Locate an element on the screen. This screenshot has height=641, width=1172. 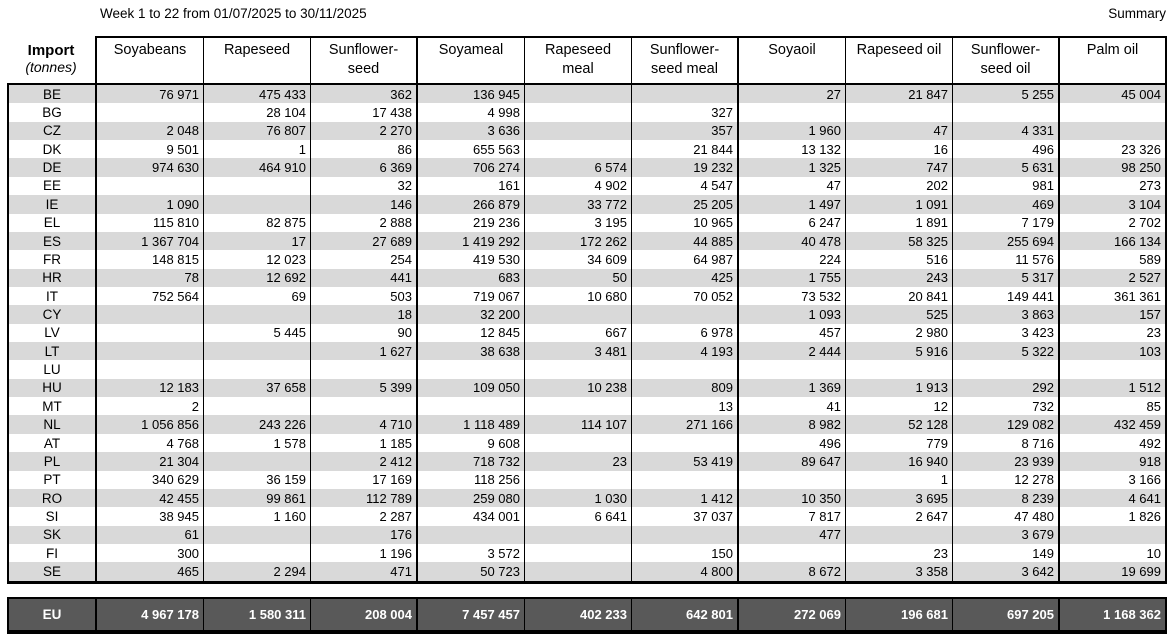
value-cell: 103 is located at coordinates (1113, 351).